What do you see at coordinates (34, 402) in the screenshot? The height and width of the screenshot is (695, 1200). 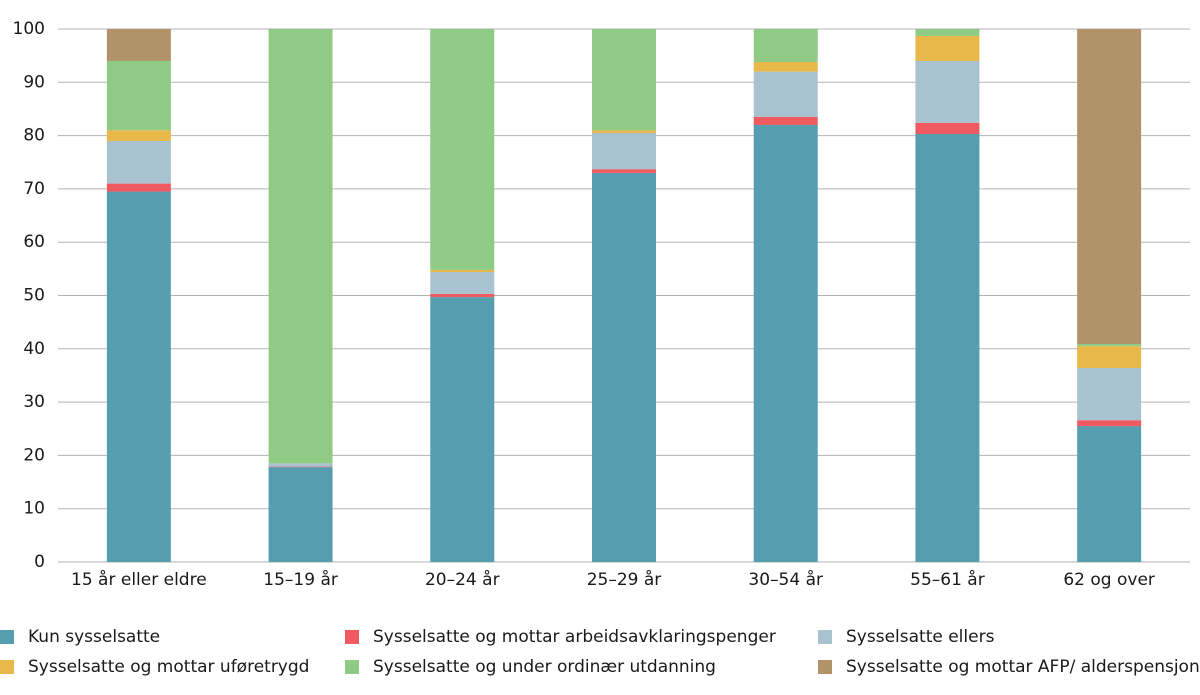 I see `y-tick-label: 30` at bounding box center [34, 402].